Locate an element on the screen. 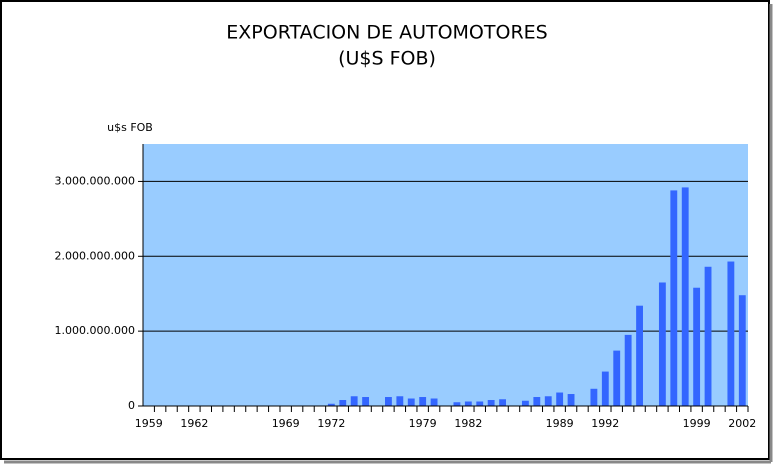  y-tick-label: 0 is located at coordinates (131, 405).